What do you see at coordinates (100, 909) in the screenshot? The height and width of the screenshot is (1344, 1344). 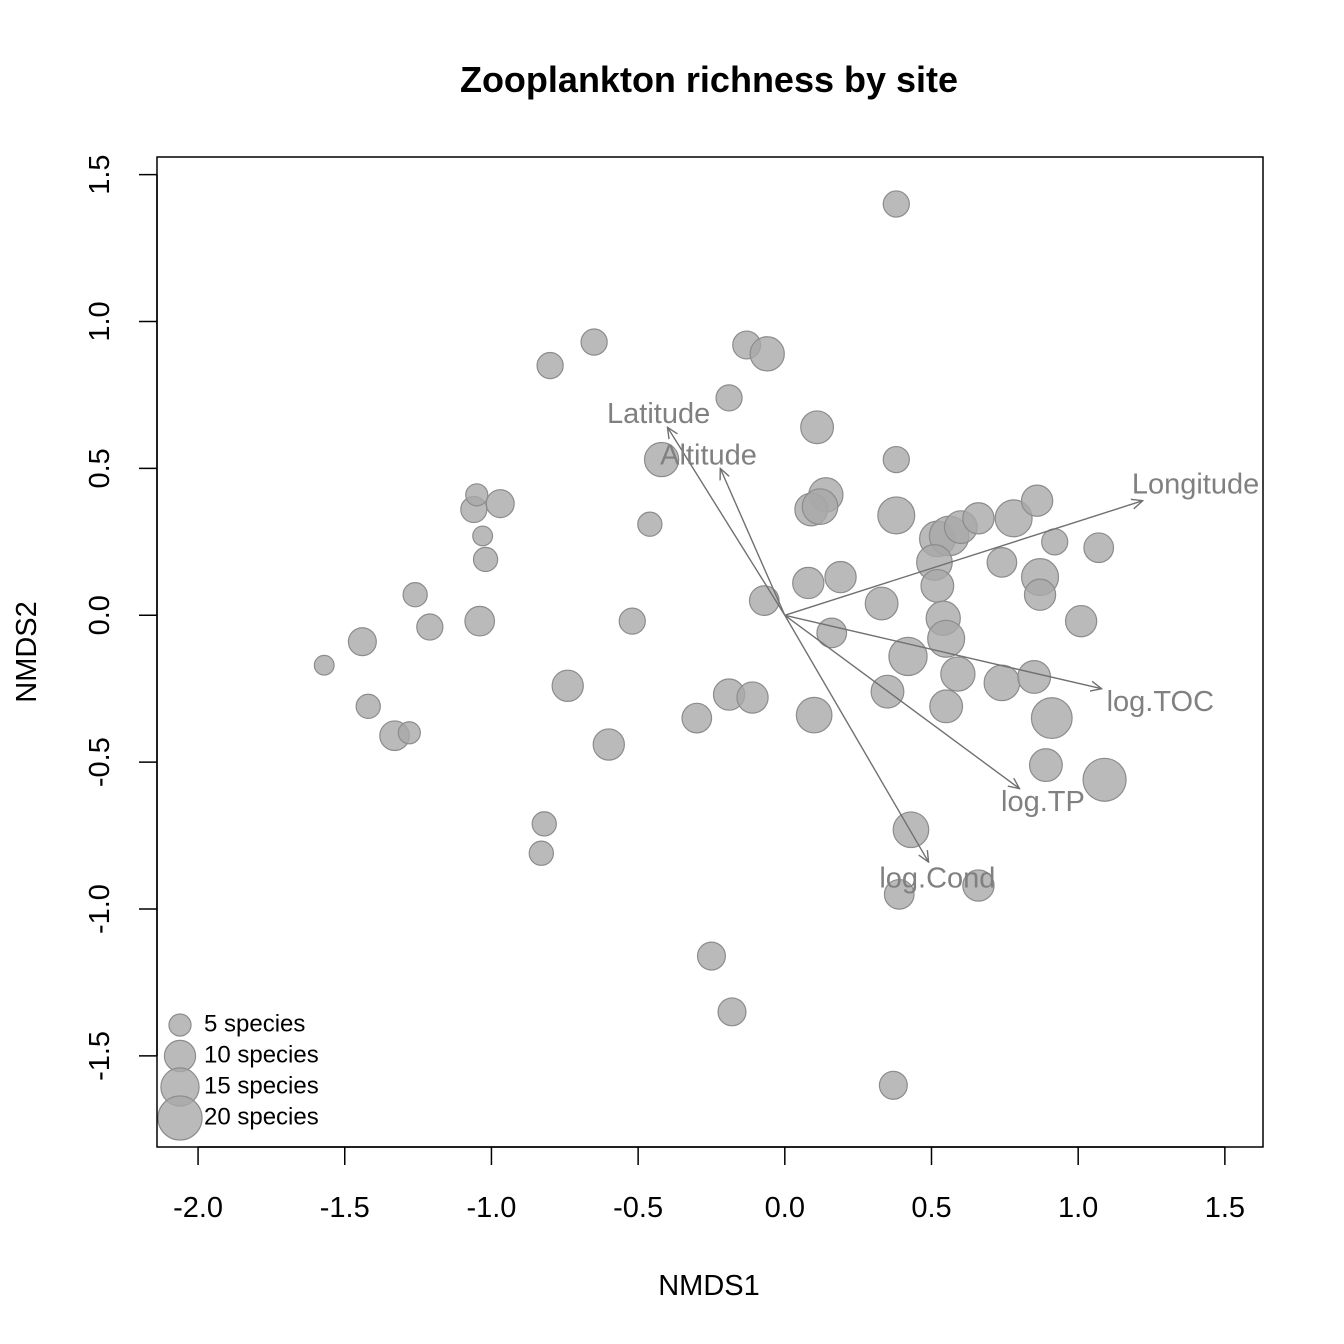 I see `y-tick-label: -1.0` at bounding box center [100, 909].